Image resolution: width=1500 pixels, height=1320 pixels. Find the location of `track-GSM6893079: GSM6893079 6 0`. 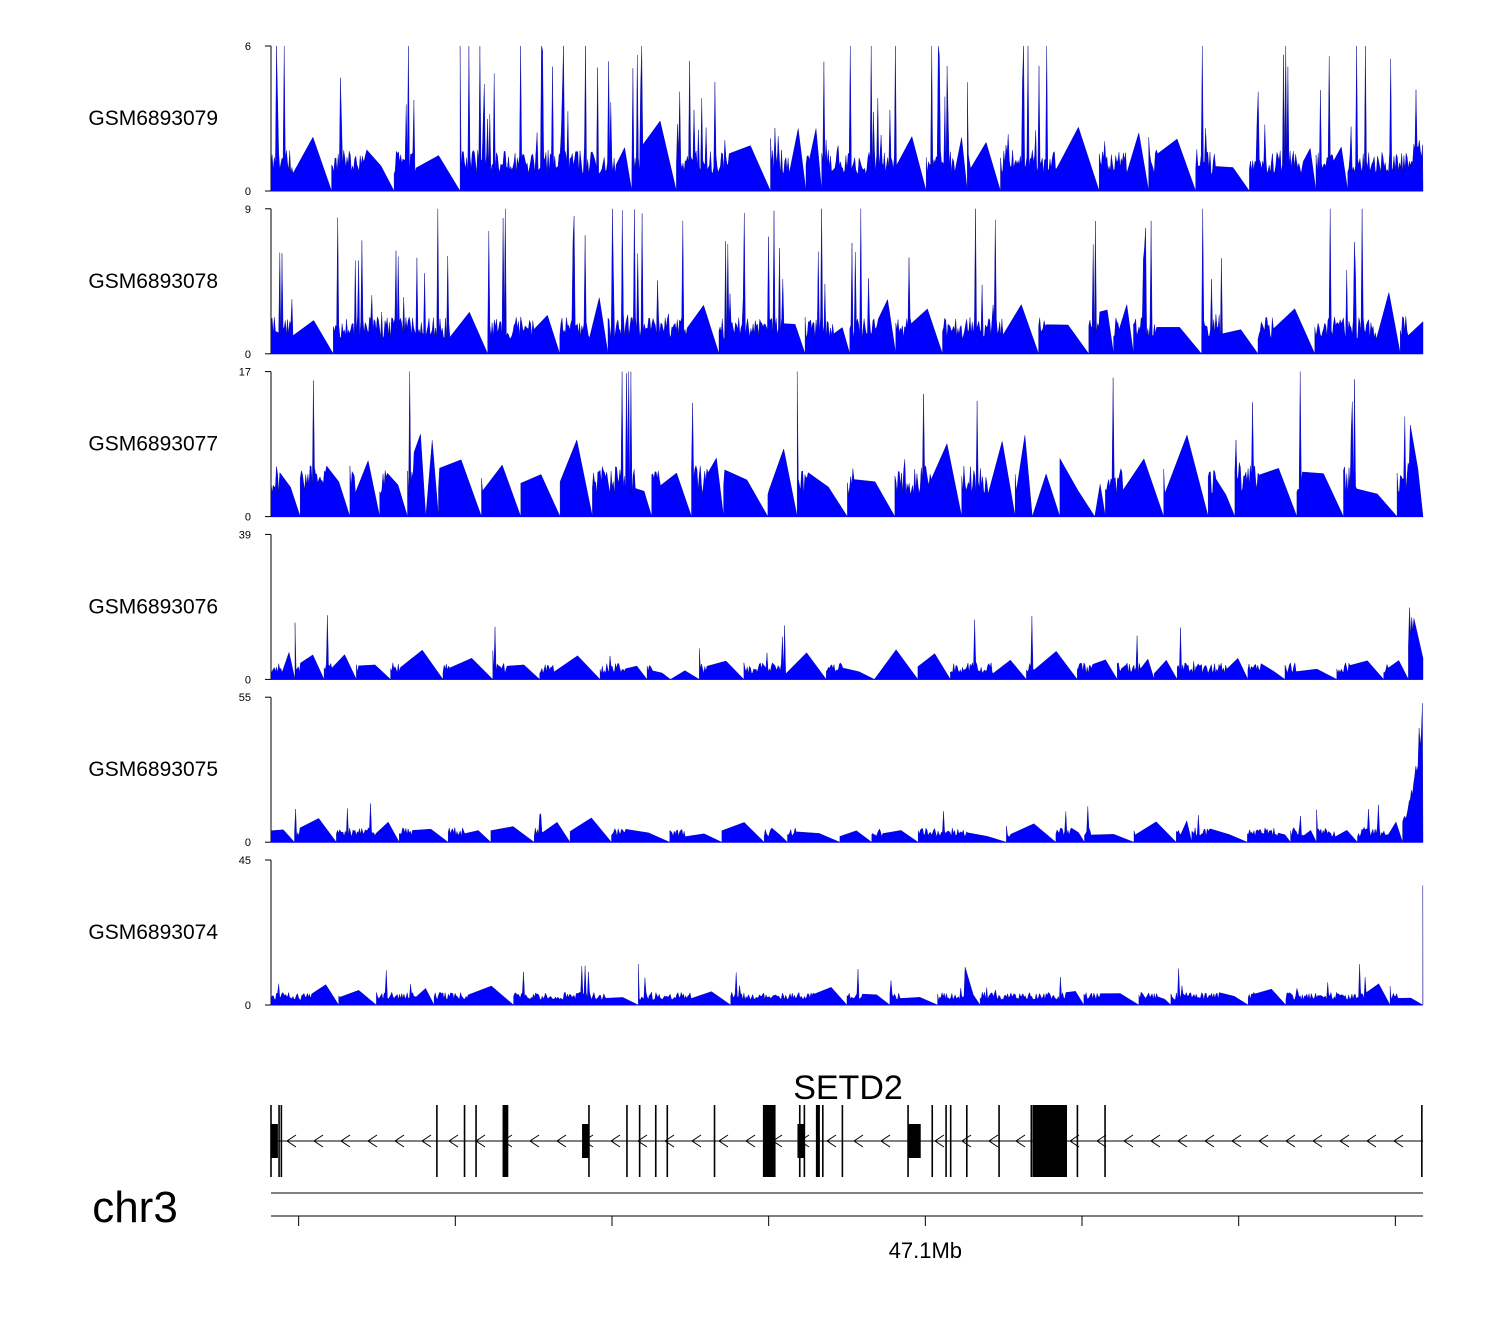

track-GSM6893079: GSM6893079 6 0 is located at coordinates (756, 119).